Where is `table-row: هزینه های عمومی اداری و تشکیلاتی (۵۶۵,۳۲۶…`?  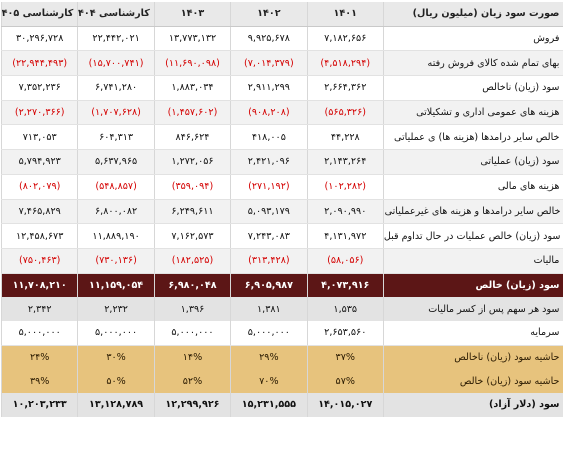 table-row: هزینه های عمومی اداری و تشکیلاتی (۵۶۵,۳۲۶… is located at coordinates (282, 113).